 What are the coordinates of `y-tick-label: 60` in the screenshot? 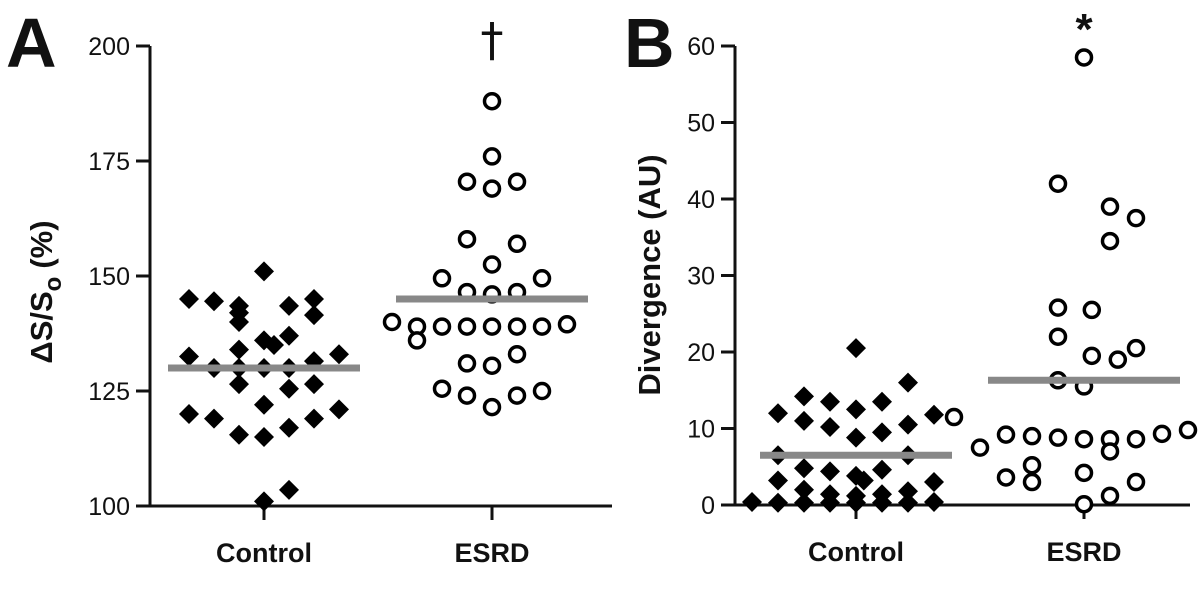 It's located at (701, 47).